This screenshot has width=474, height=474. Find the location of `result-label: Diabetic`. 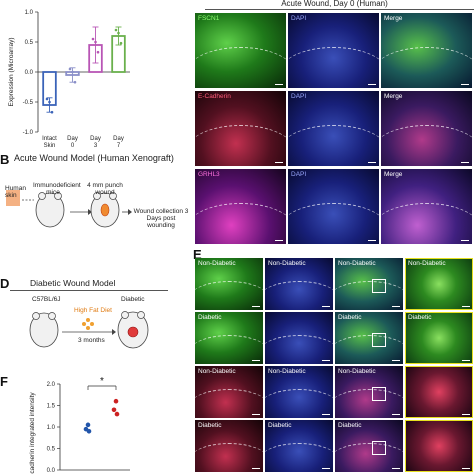

result-label: Diabetic is located at coordinates (133, 299).